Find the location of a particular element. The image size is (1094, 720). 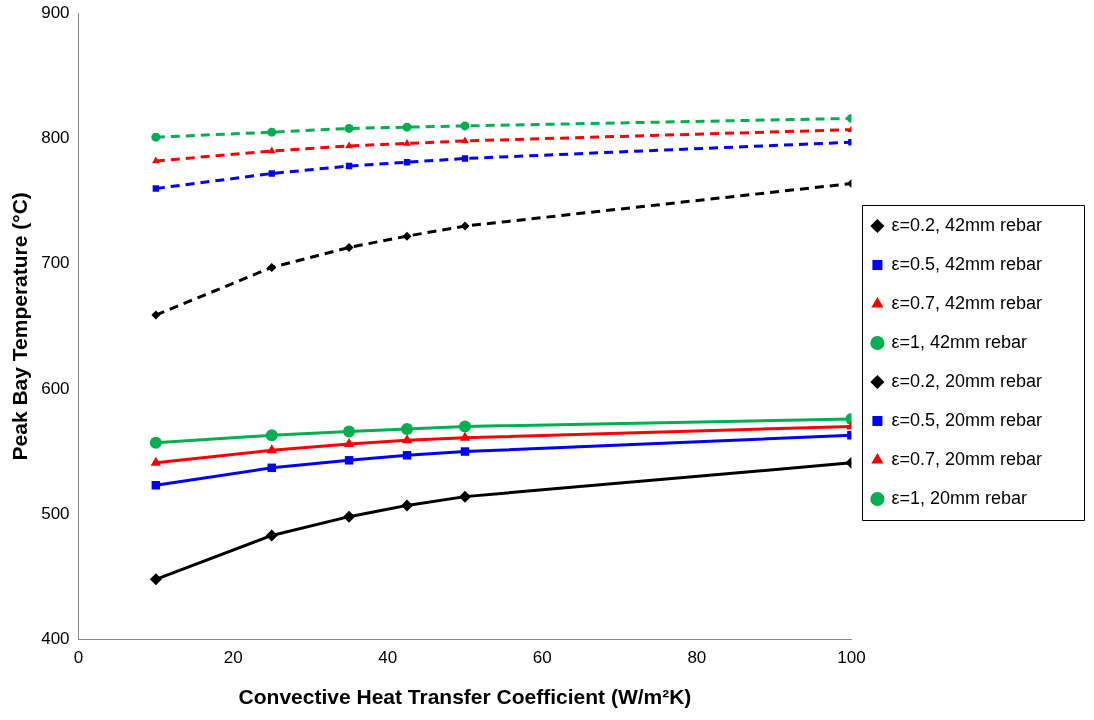

legend-label: ε=0.5, 42mm rebar is located at coordinates (967, 263).